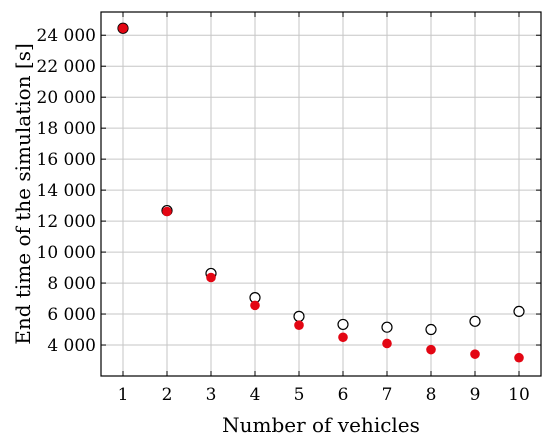  What do you see at coordinates (343, 395) in the screenshot?
I see `x-tick-label: 6` at bounding box center [343, 395].